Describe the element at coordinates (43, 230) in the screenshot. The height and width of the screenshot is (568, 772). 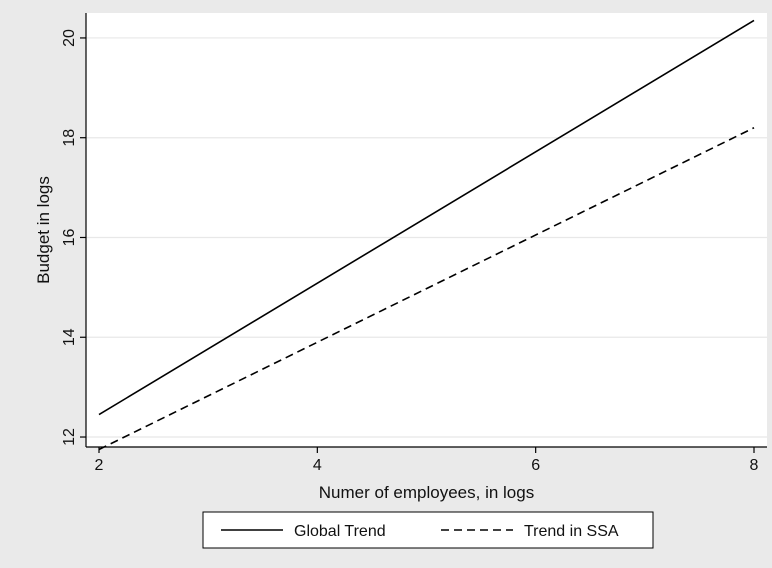
I see `y-axis-label: Budget in logs` at that location.